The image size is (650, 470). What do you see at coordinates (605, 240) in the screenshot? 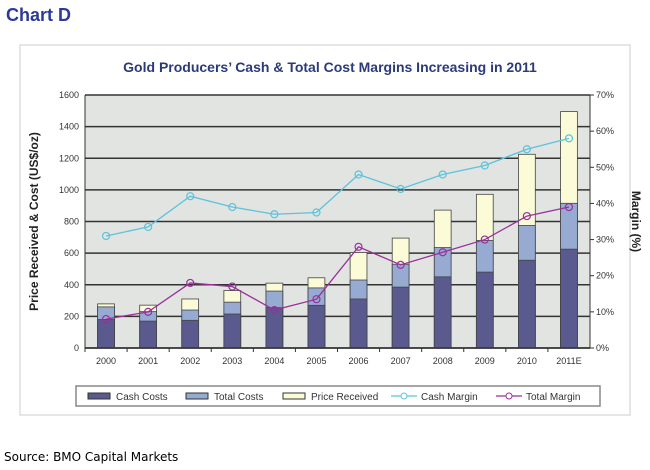
I see `y2-tick-label: 30%` at bounding box center [605, 240].